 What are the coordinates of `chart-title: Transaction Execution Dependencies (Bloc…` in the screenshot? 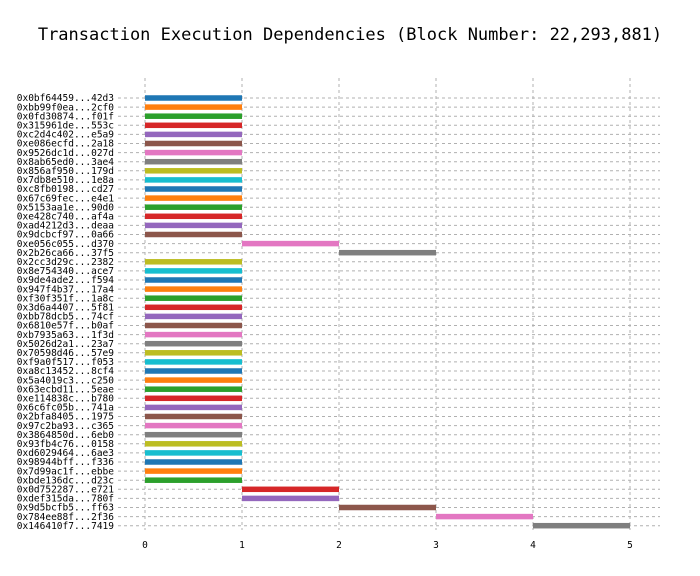 It's located at (350, 35).